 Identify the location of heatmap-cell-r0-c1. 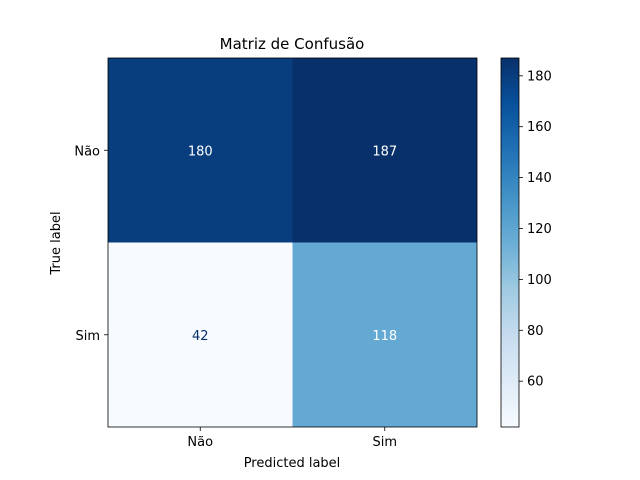
(384, 150).